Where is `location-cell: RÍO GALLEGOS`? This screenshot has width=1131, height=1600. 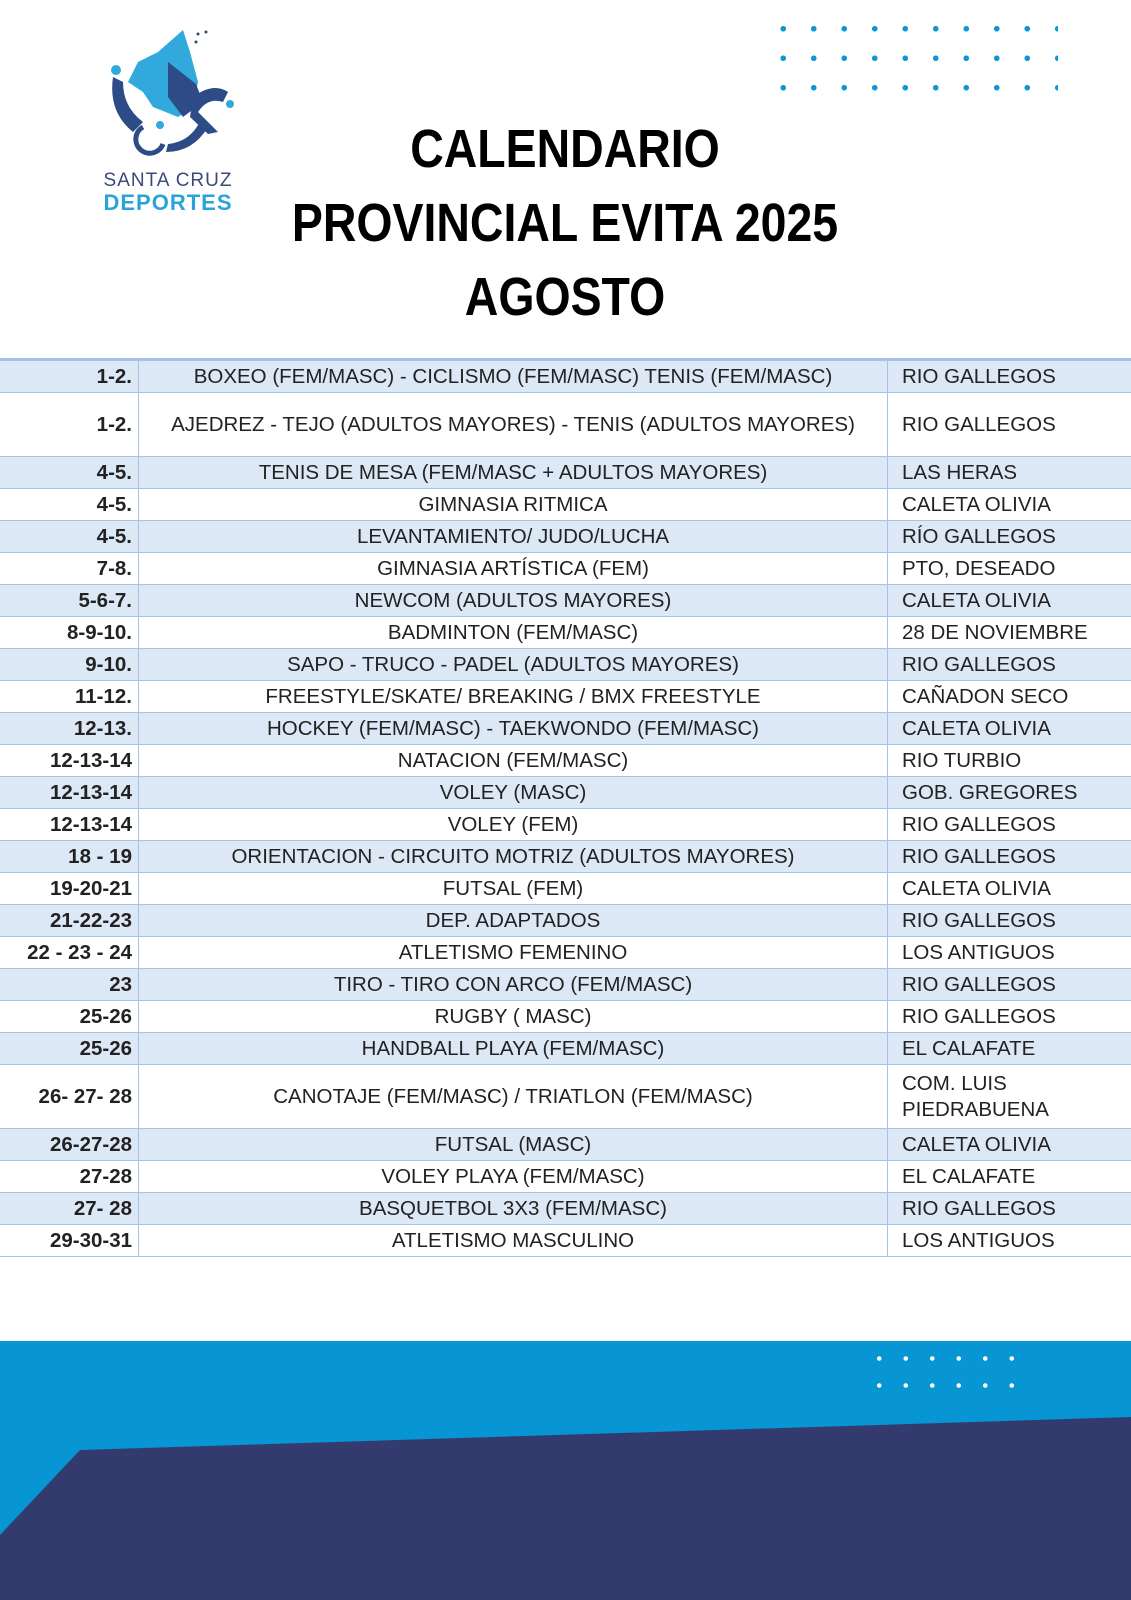 location-cell: RÍO GALLEGOS is located at coordinates (1009, 536).